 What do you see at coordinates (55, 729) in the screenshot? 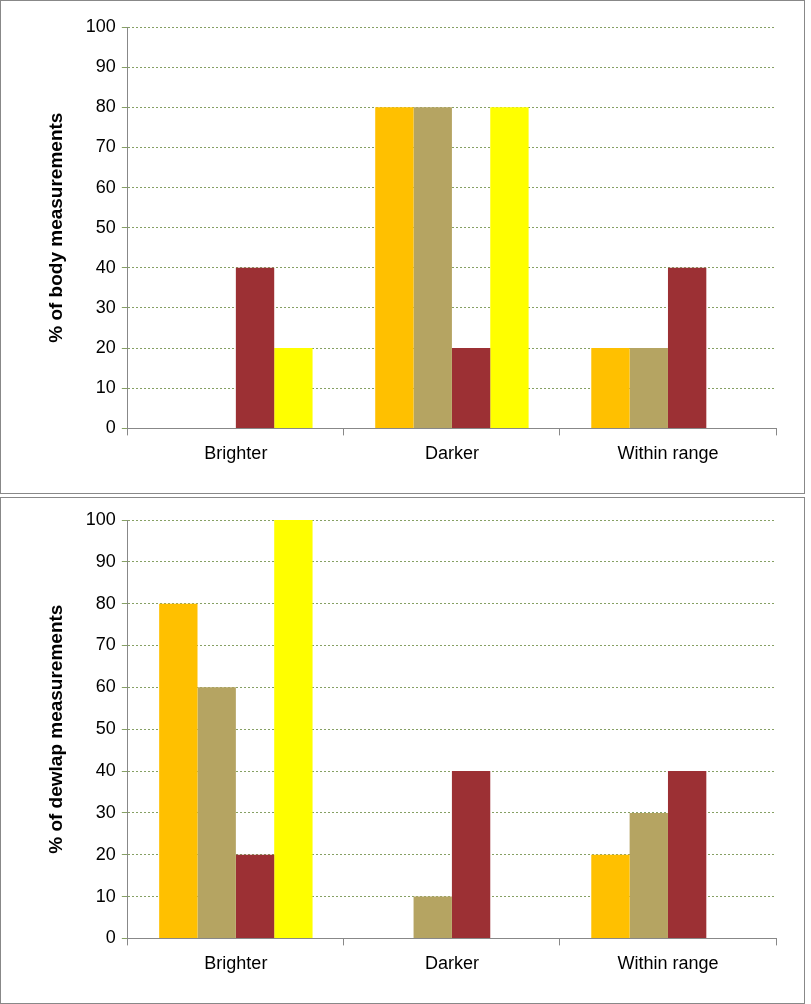
I see `y-axis-title: % of dewlap measurements` at bounding box center [55, 729].